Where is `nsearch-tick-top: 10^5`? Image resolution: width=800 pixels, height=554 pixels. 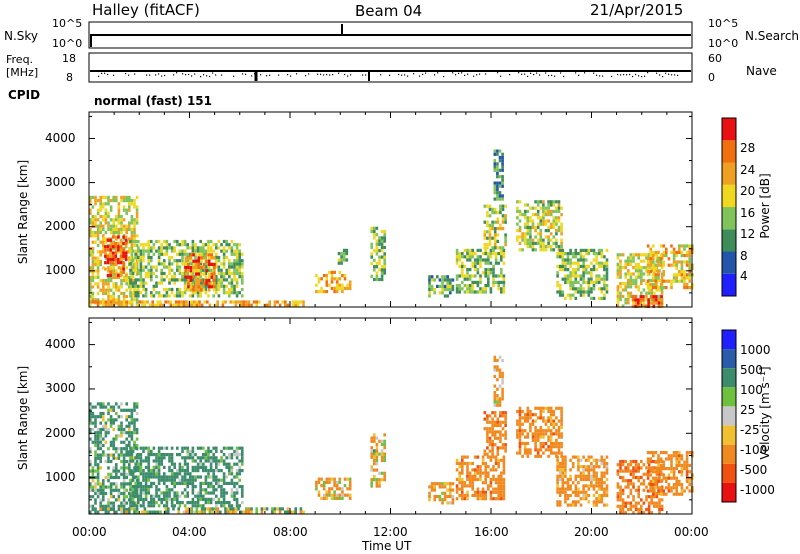
nsearch-tick-top: 10^5 is located at coordinates (723, 23).